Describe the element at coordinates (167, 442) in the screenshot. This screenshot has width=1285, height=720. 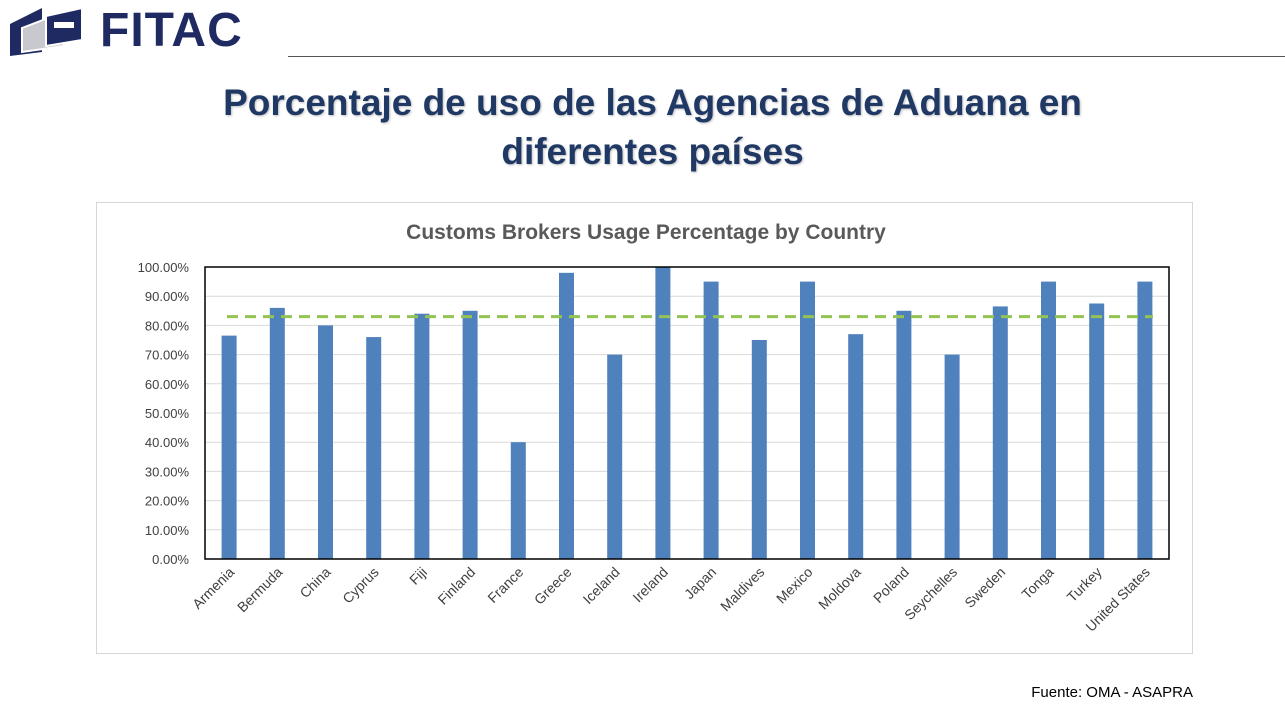
I see `y-tick-label: 40.00%` at that location.